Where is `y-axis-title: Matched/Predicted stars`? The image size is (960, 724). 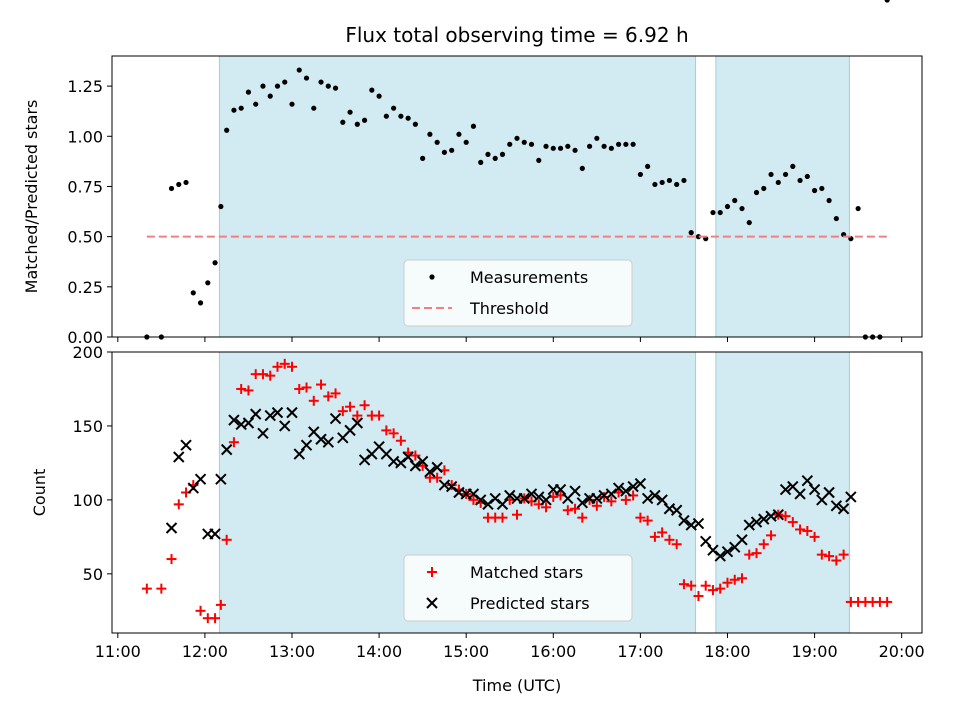 y-axis-title: Matched/Predicted stars is located at coordinates (31, 197).